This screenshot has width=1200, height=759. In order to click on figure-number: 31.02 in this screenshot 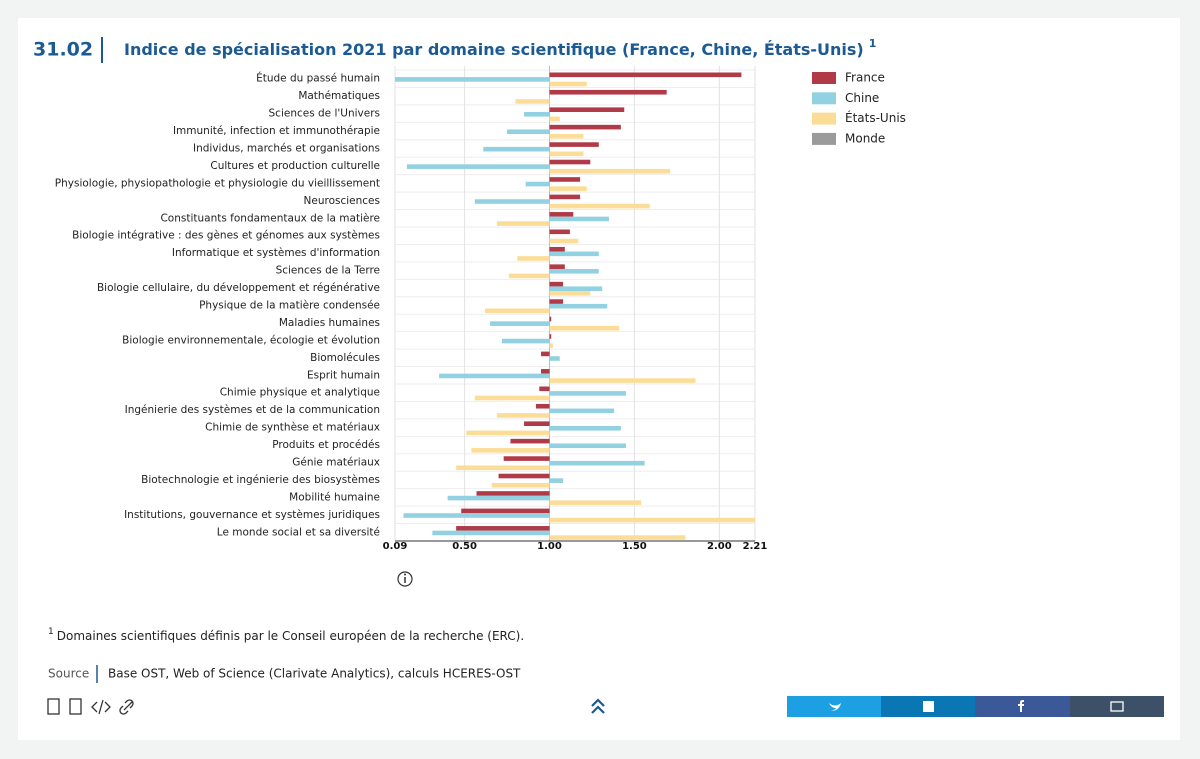, I will do `click(63, 50)`.